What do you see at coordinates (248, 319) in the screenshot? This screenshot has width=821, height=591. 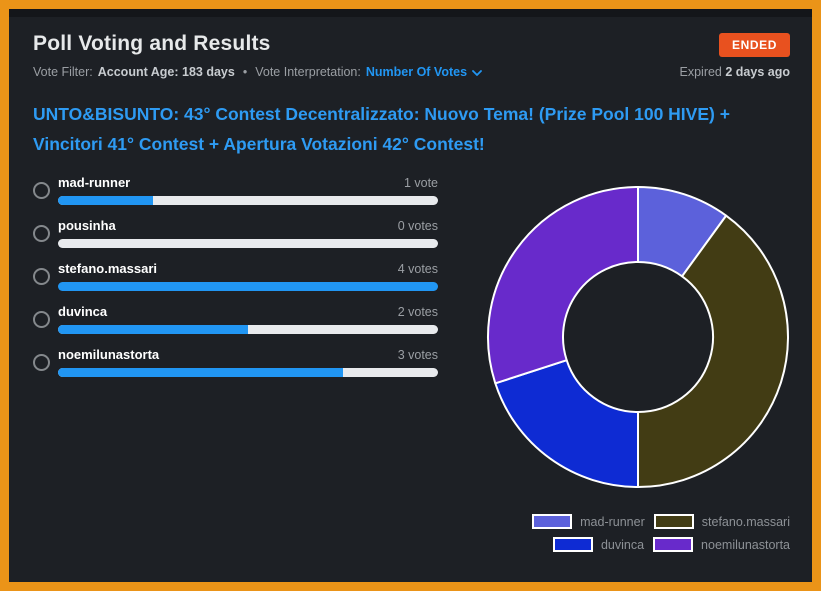 I see `option-body: duvinca 2 votes` at bounding box center [248, 319].